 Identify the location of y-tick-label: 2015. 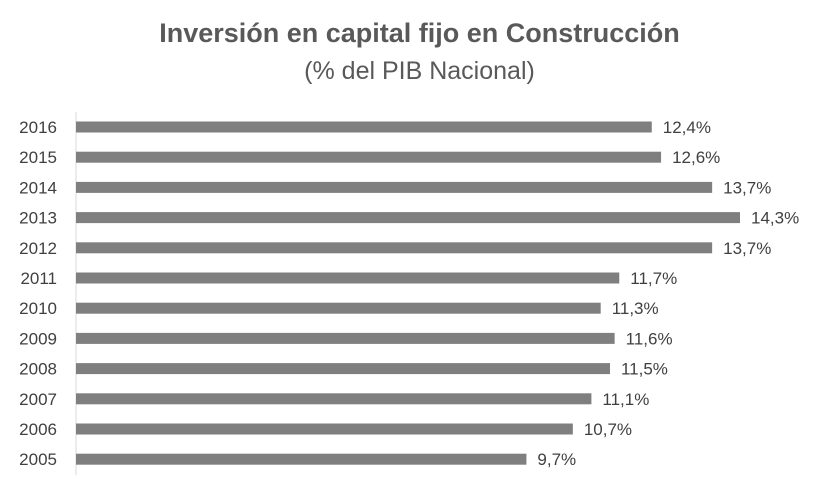
(38, 157).